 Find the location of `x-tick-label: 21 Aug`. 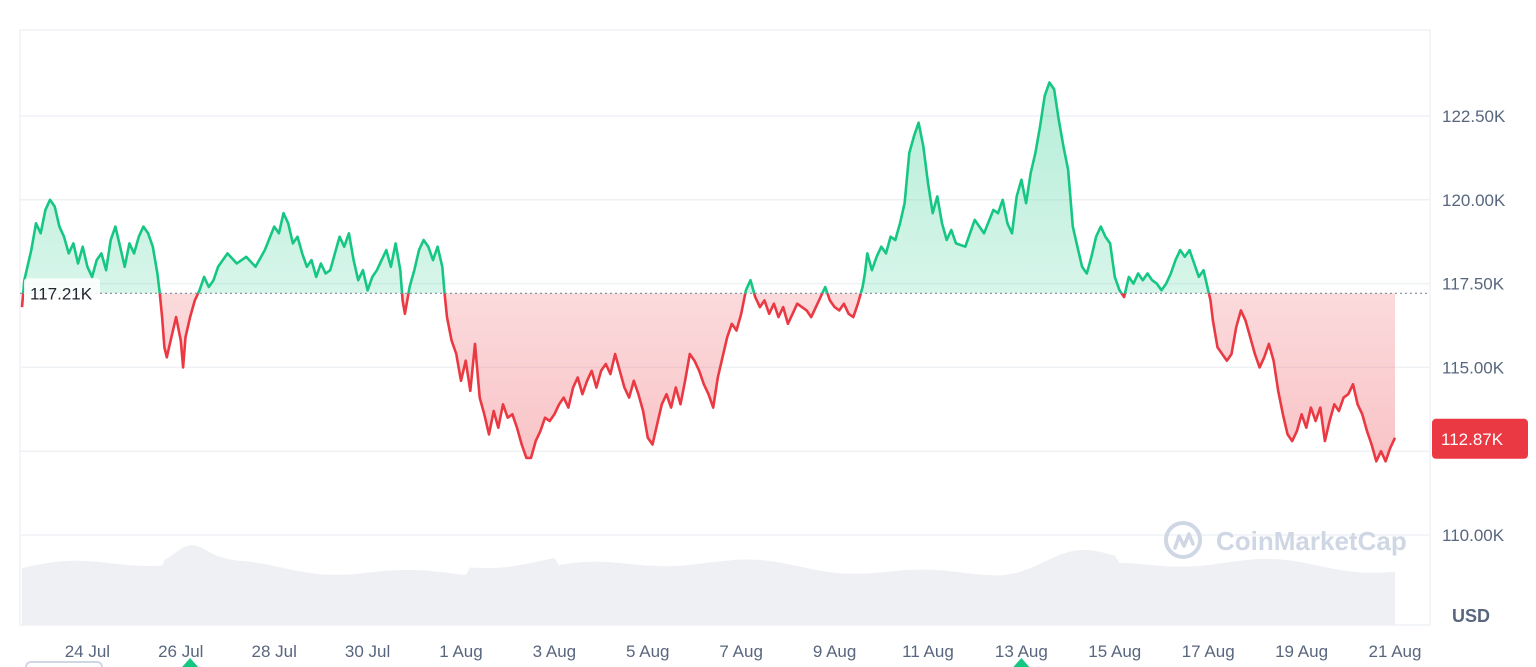

x-tick-label: 21 Aug is located at coordinates (1395, 651).